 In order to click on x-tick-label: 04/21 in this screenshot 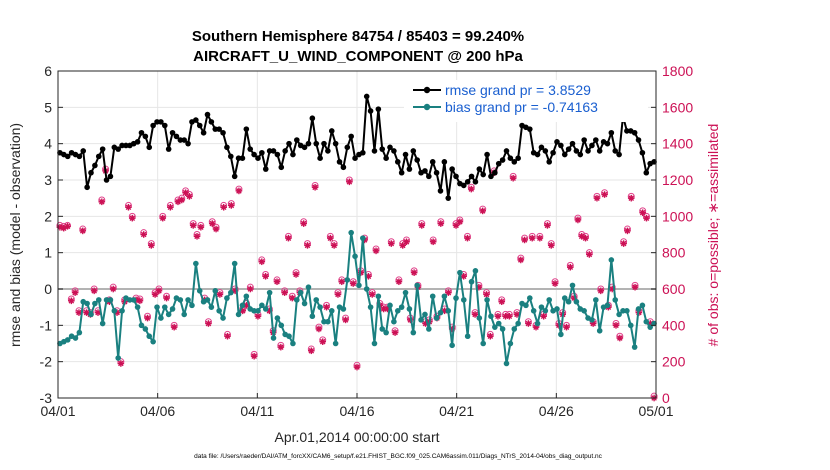, I will do `click(456, 411)`.